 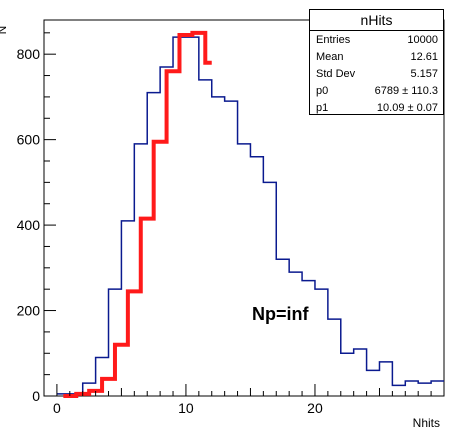 I want to click on stats-row-entries: Entries 10000, so click(x=376, y=39).